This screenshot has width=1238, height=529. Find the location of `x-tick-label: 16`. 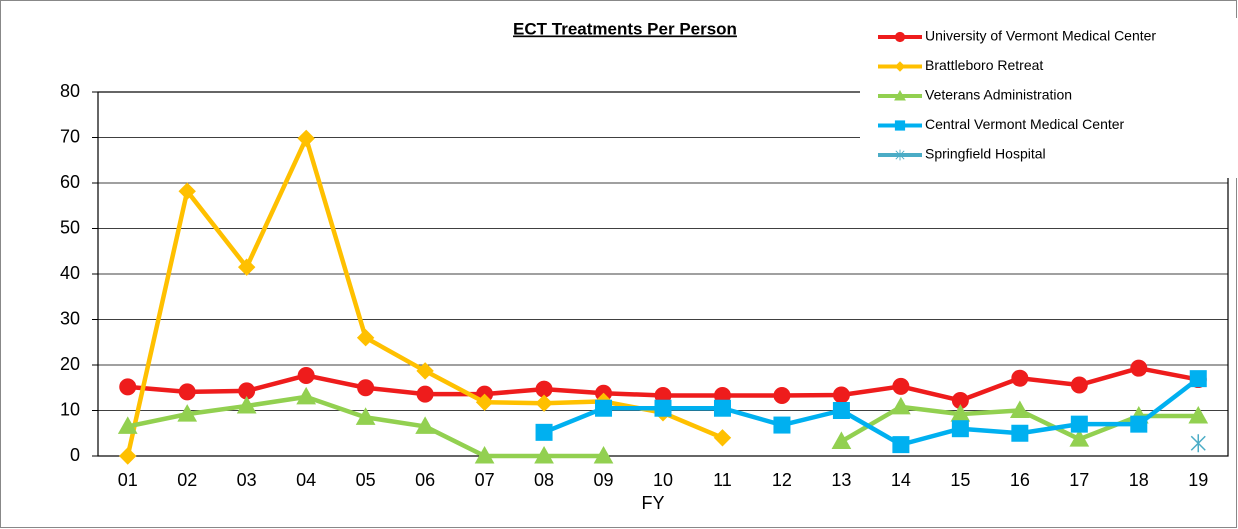

x-tick-label: 16 is located at coordinates (1020, 480).